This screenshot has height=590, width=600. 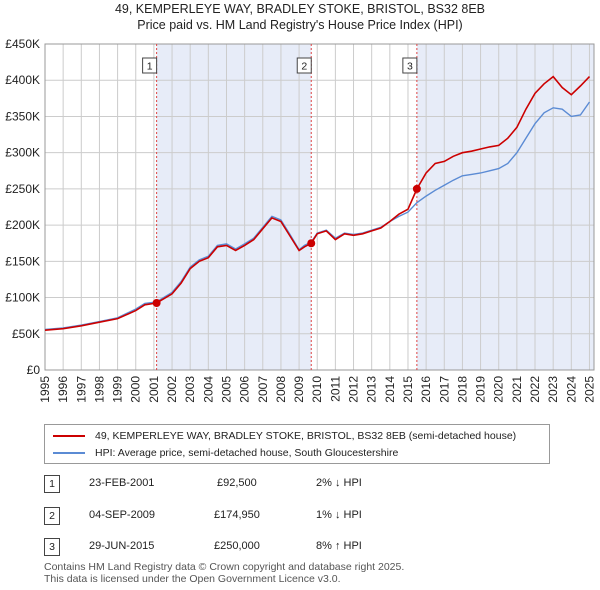 What do you see at coordinates (22, 116) in the screenshot?
I see `y-tick-label: £350K` at bounding box center [22, 116].